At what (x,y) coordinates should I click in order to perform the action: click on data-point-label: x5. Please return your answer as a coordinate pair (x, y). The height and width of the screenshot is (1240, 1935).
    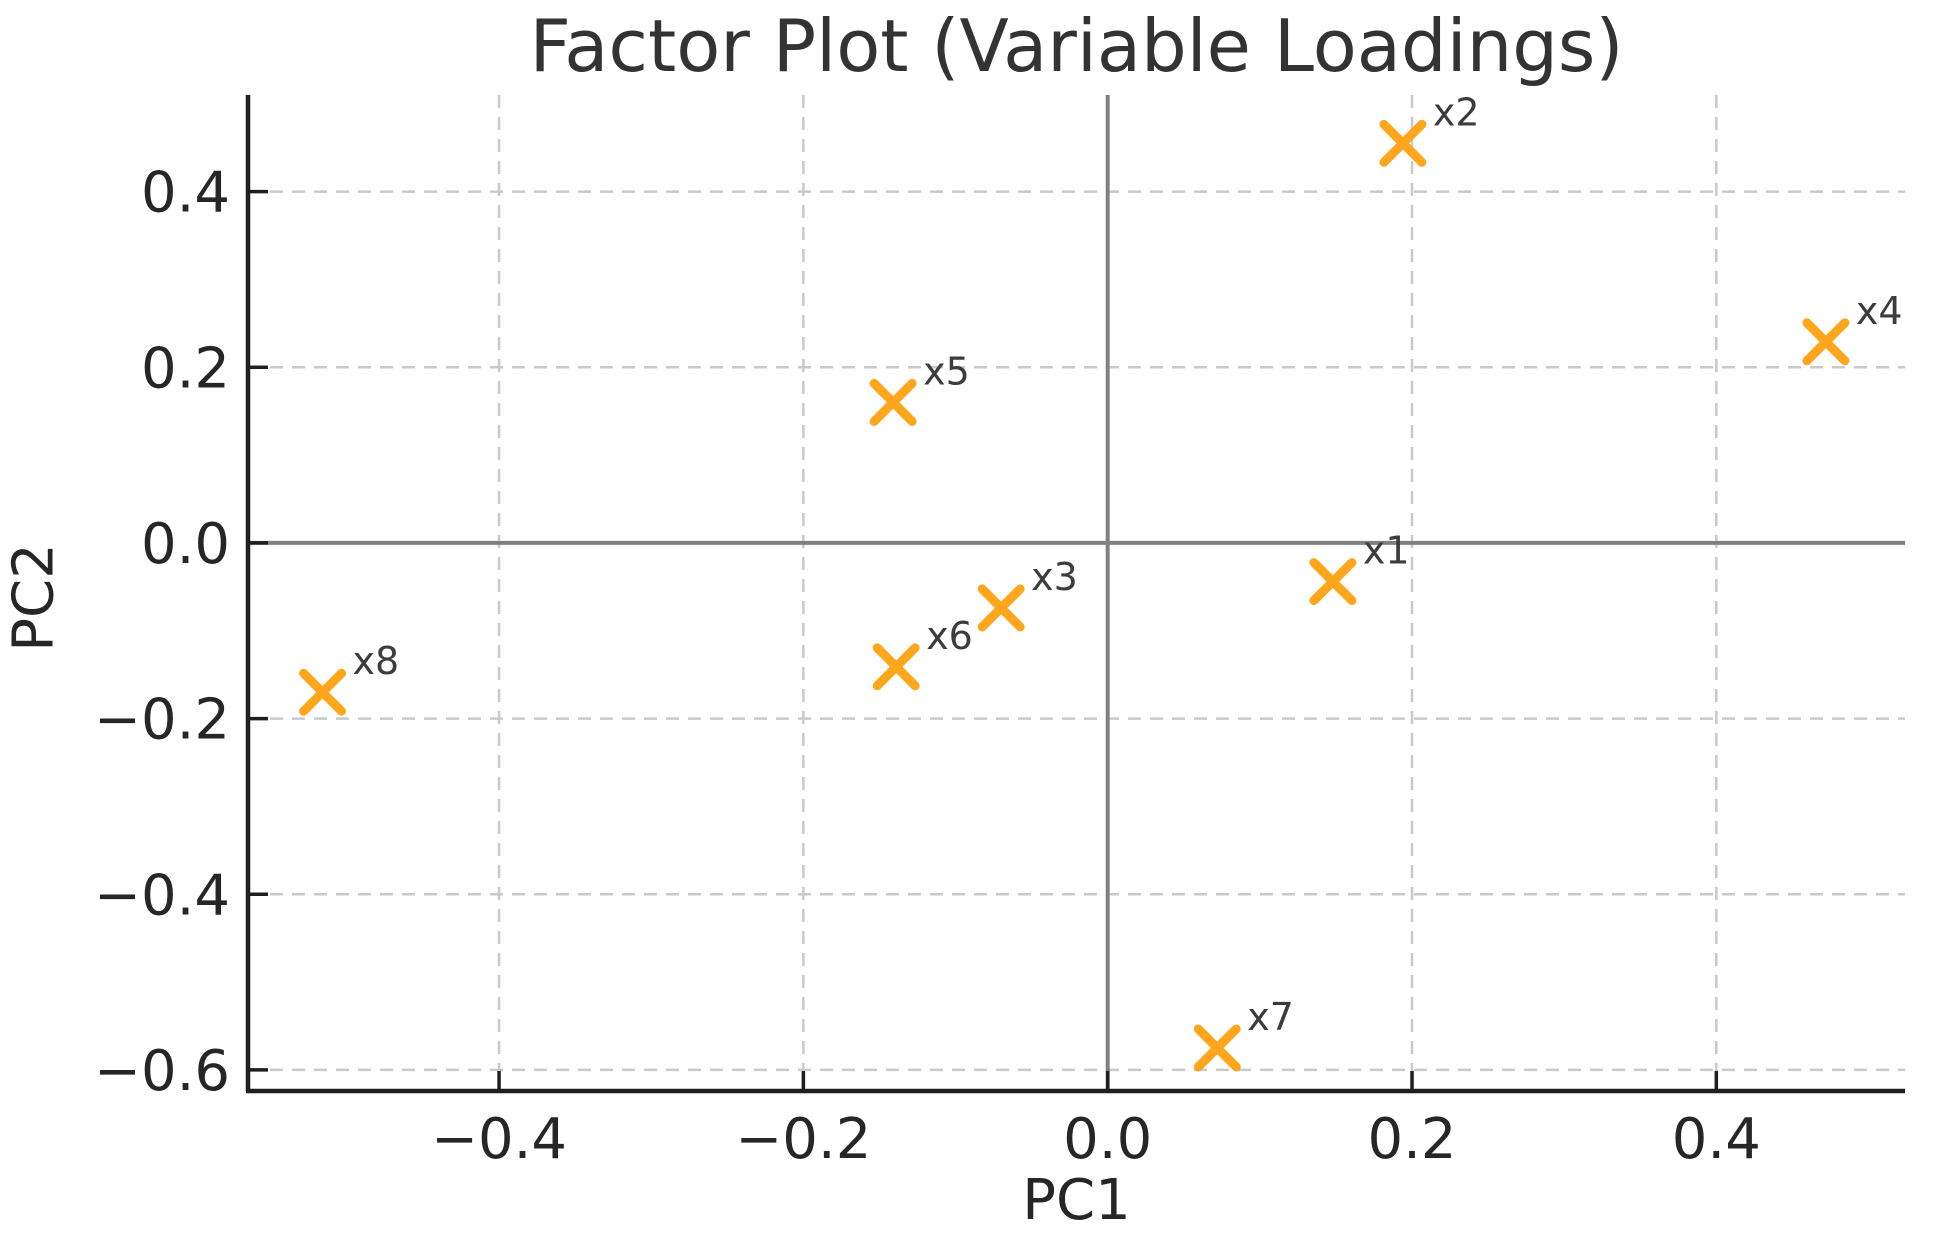
    Looking at the image, I should click on (946, 371).